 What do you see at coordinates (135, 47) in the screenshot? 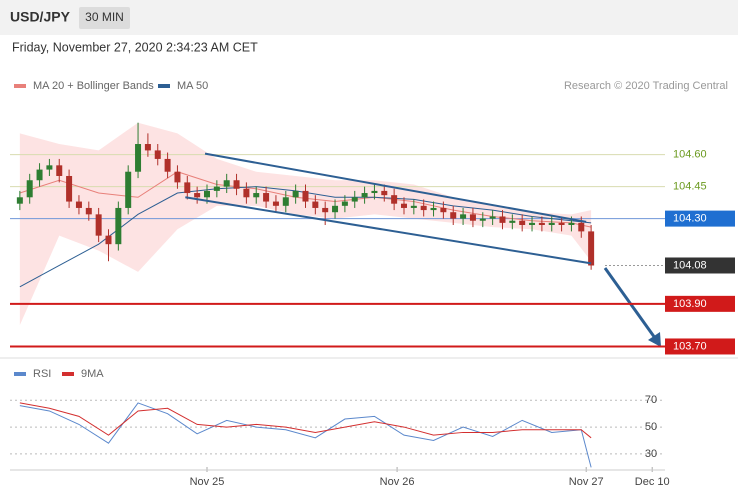
I see `timestamp: Friday, November 27, 2020 2:34:23 AM CET` at bounding box center [135, 47].